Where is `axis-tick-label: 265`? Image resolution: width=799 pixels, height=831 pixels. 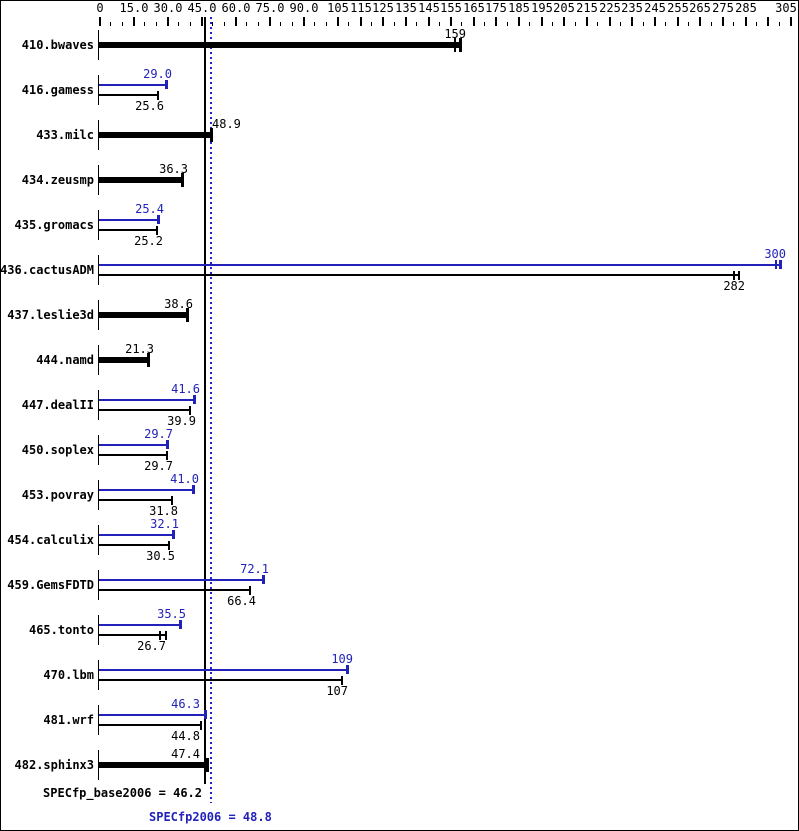 axis-tick-label: 265 is located at coordinates (700, 8).